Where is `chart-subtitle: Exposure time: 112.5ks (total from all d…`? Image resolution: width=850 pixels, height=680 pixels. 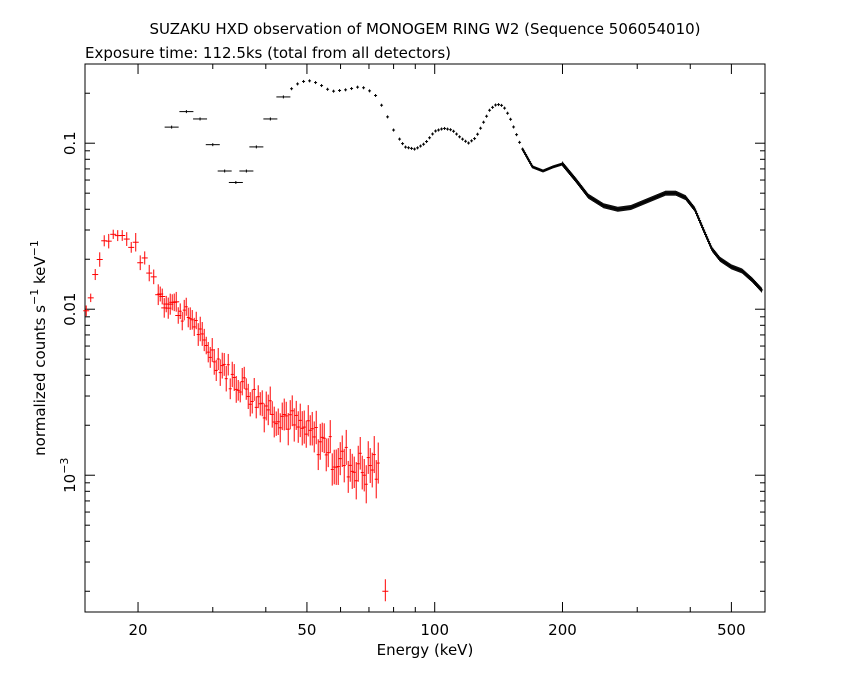
chart-subtitle: Exposure time: 112.5ks (total from all d… is located at coordinates (268, 53).